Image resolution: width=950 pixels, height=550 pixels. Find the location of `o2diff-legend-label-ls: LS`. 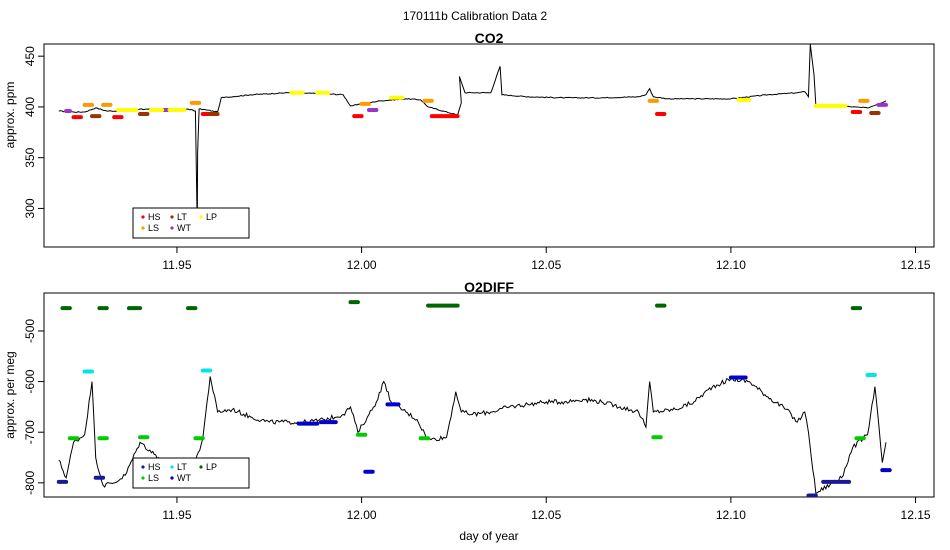

o2diff-legend-label-ls: LS is located at coordinates (153, 478).